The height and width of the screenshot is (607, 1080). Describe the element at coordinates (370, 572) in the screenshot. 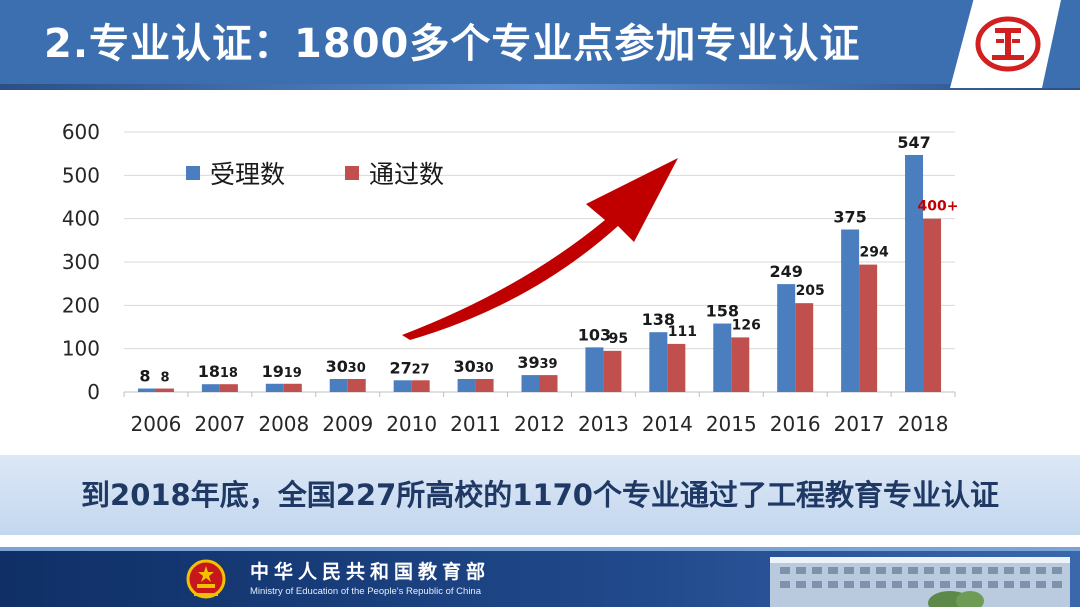

I see `ministry-name-cn: 中华人民共和国教育部` at that location.